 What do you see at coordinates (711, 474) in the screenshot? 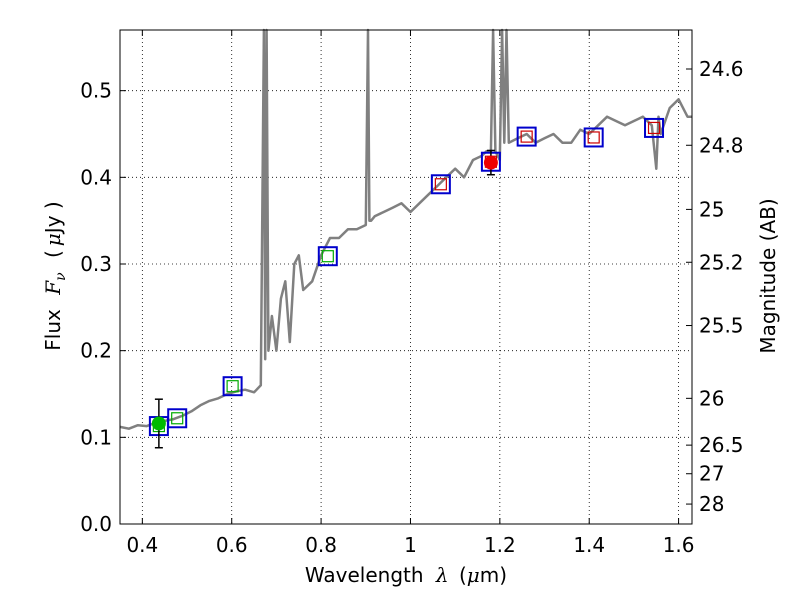
I see `y2-tick-label: 27` at bounding box center [711, 474].